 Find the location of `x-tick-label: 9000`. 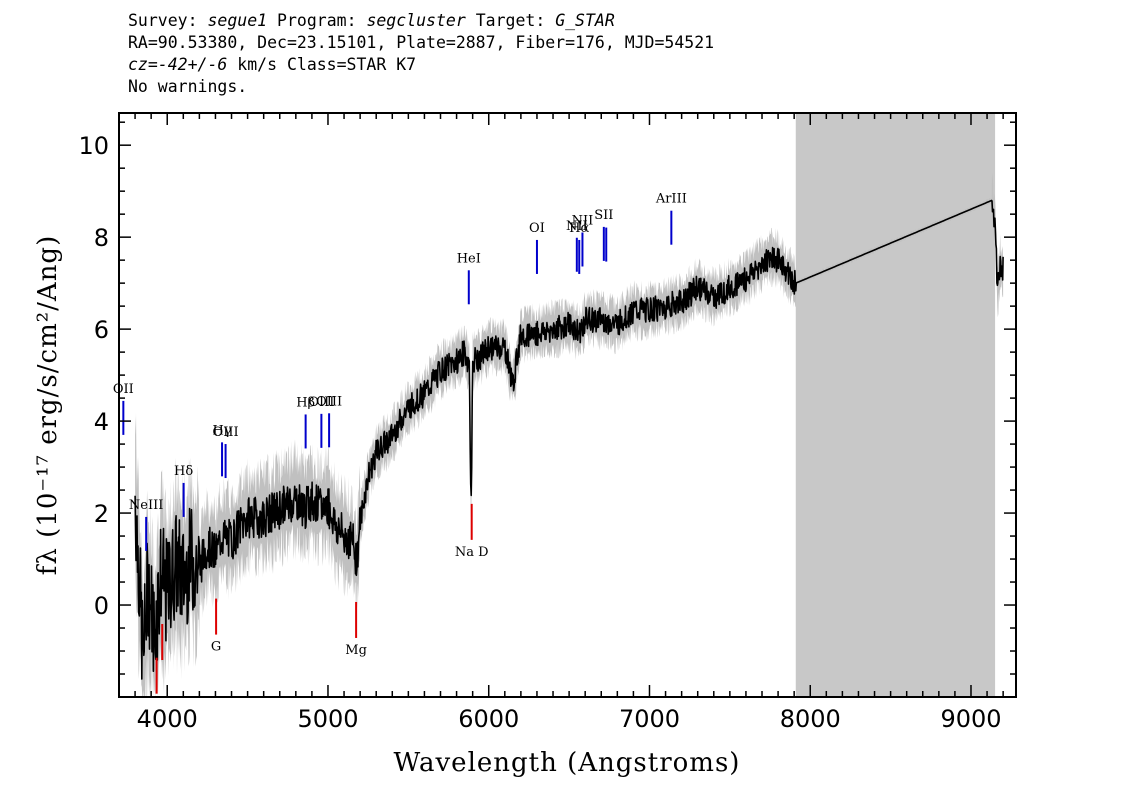

x-tick-label: 9000 is located at coordinates (970, 719).